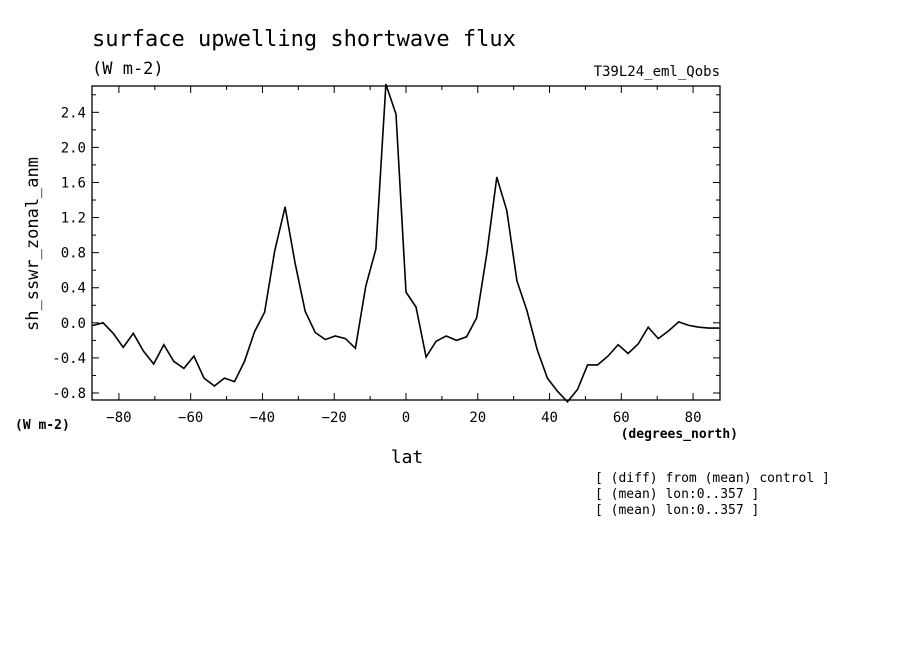 The image size is (904, 654). What do you see at coordinates (69, 359) in the screenshot?
I see `y-tick-label: -0.4` at bounding box center [69, 359].